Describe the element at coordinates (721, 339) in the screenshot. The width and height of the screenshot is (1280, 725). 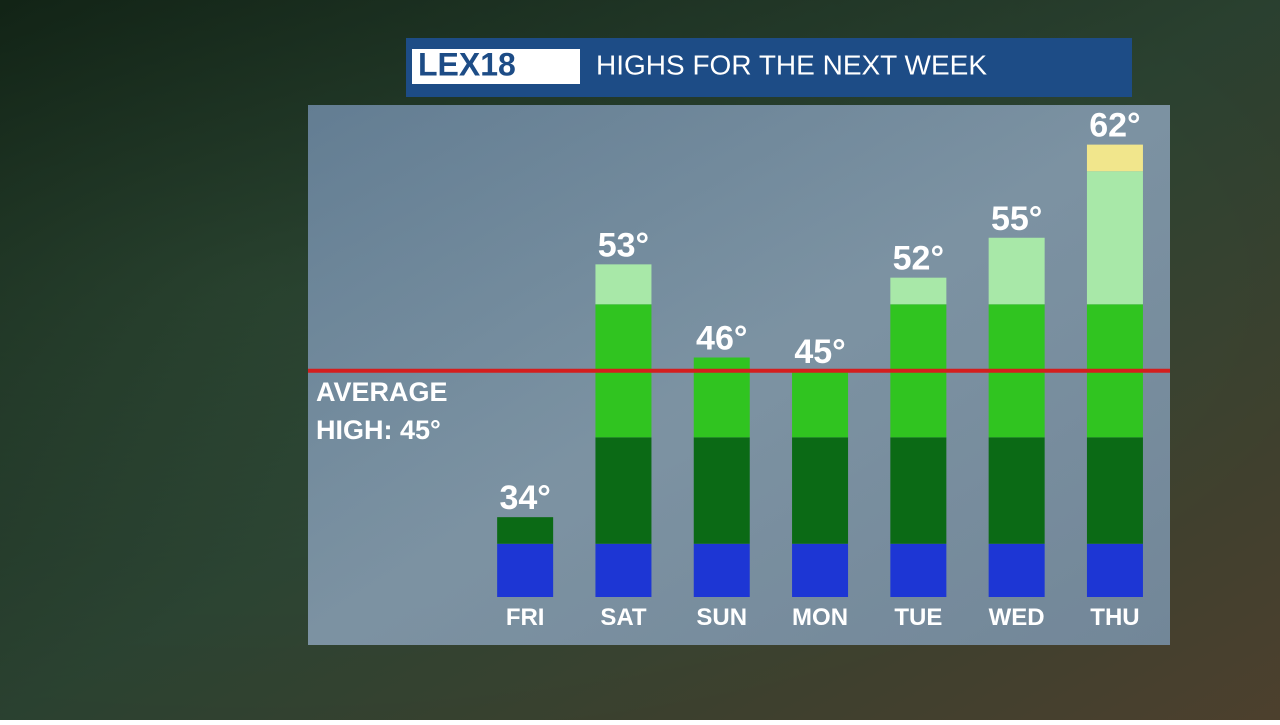
I see `value-label: 46°` at that location.